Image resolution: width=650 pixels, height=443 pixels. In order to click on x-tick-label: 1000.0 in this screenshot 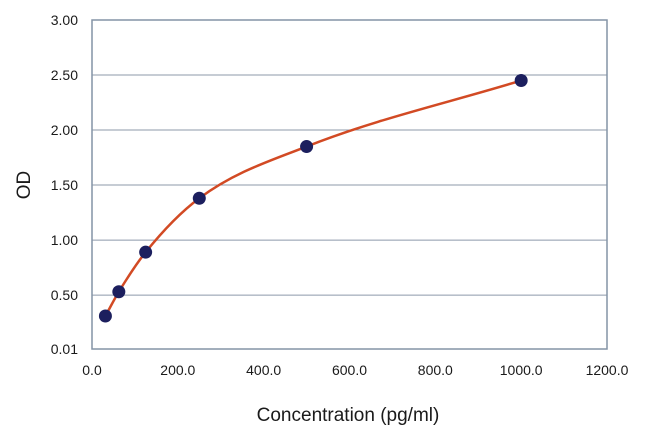, I will do `click(521, 370)`.